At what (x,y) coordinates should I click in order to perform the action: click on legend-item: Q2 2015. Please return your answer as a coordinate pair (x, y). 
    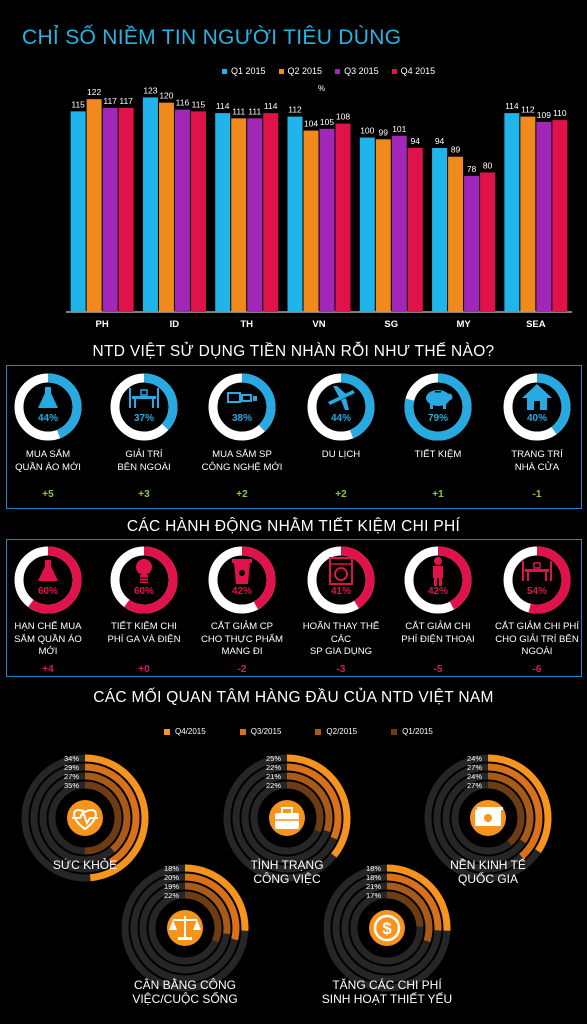
    Looking at the image, I should click on (300, 71).